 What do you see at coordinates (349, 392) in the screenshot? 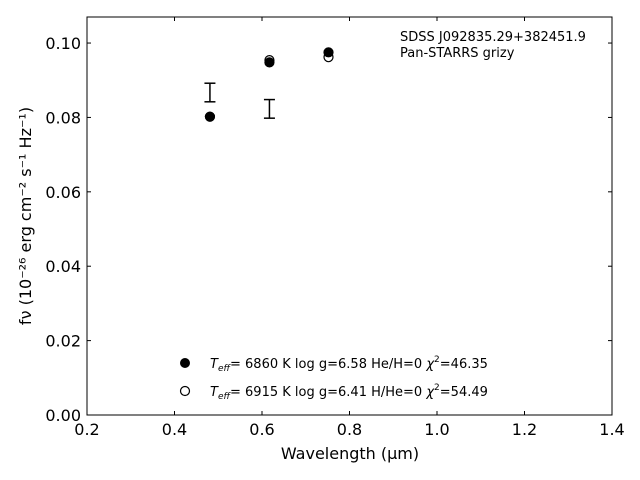
I see `legend-entry-2: Teff= 6915 K log g=6.41 H/He=0 χ2=54.49` at bounding box center [349, 392].